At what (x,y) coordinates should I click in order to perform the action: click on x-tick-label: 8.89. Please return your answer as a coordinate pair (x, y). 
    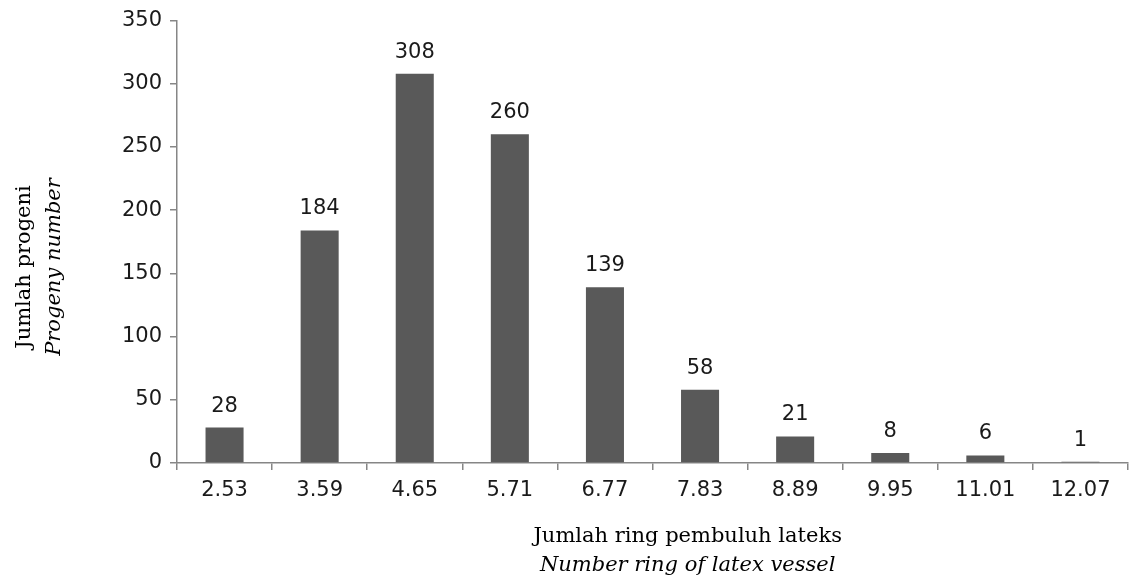
    Looking at the image, I should click on (795, 489).